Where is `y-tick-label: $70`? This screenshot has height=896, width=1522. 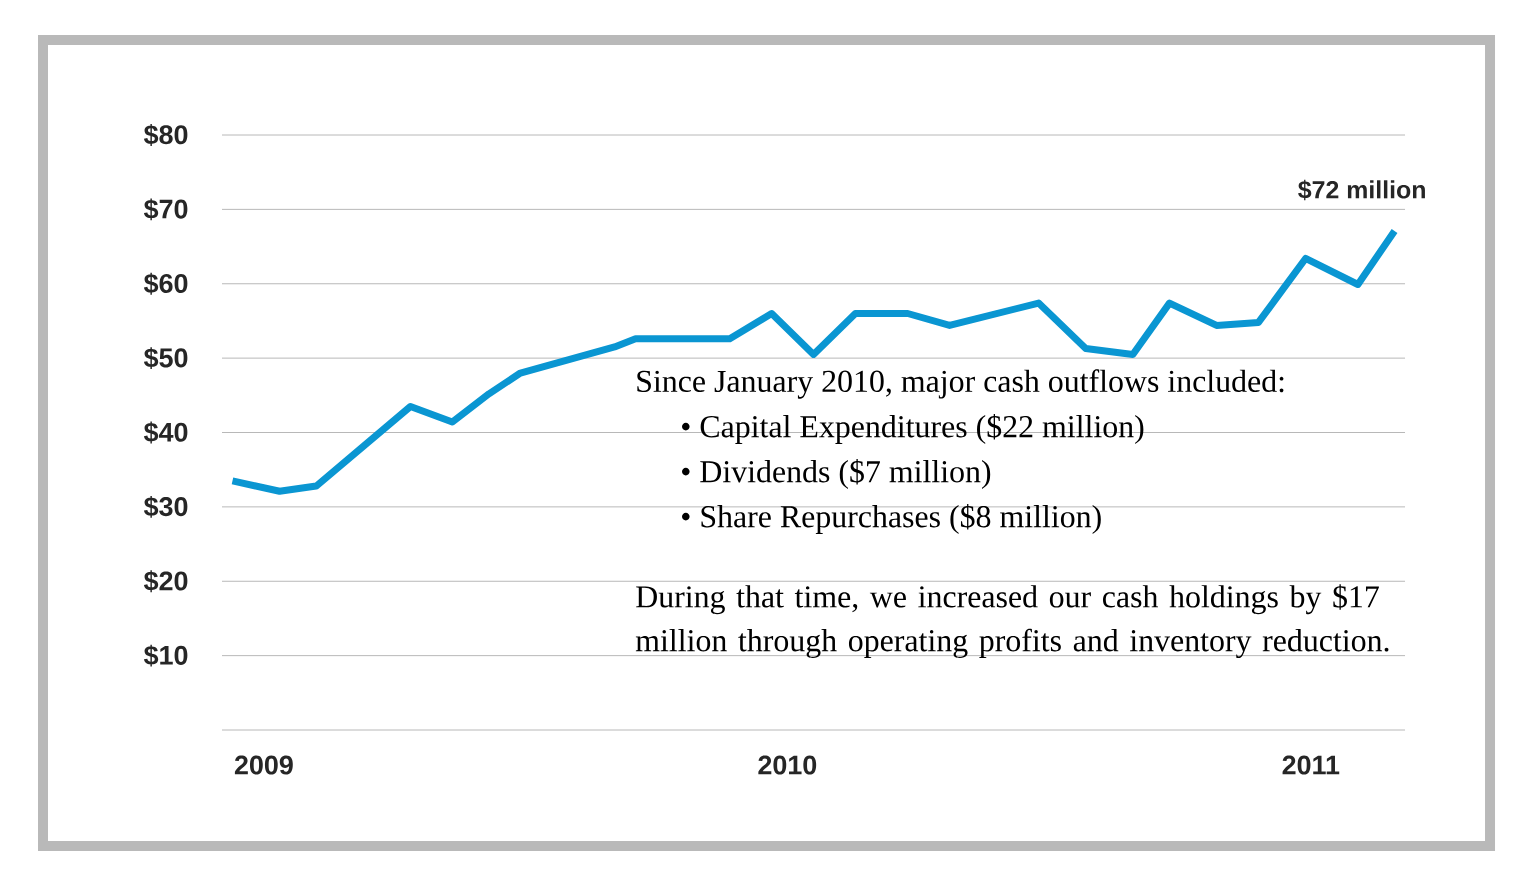
y-tick-label: $70 is located at coordinates (165, 209).